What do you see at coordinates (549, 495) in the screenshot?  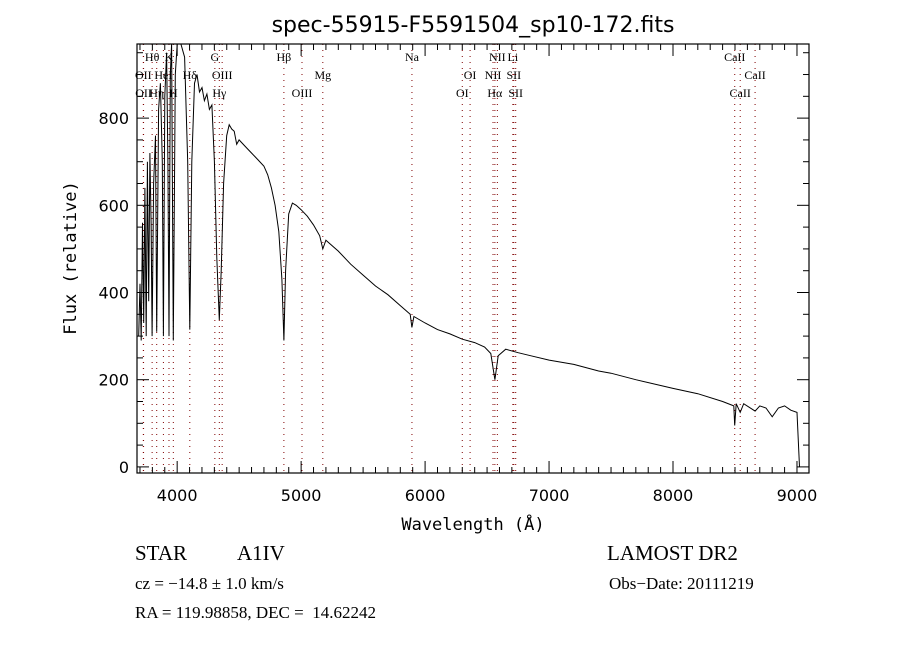 I see `x-tick-label: 7000` at bounding box center [549, 495].